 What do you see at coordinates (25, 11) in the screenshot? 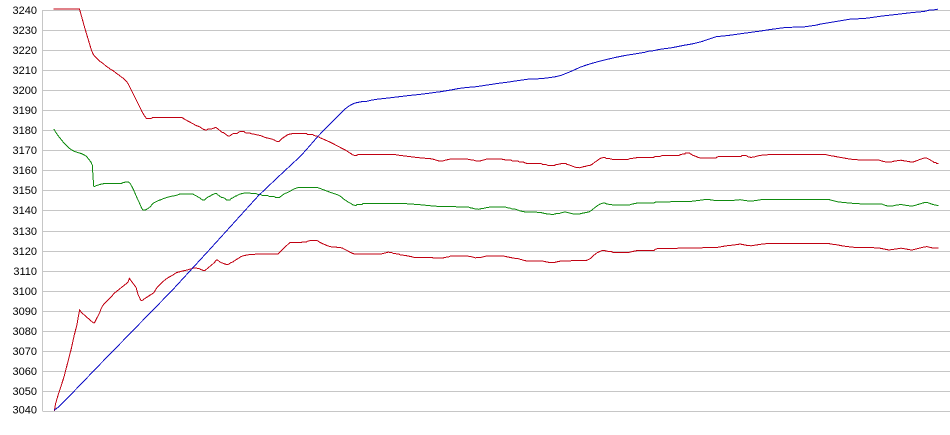
I see `svg-text: 3240` at bounding box center [25, 11].